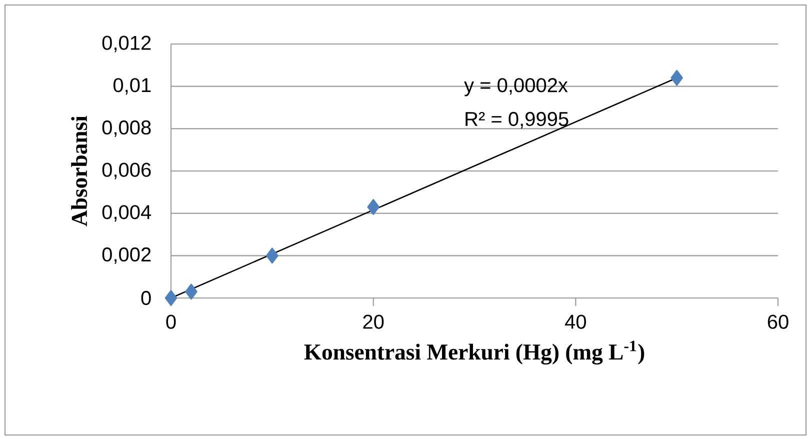  Describe the element at coordinates (517, 120) in the screenshot. I see `annotation: R² = 0,9995` at that location.